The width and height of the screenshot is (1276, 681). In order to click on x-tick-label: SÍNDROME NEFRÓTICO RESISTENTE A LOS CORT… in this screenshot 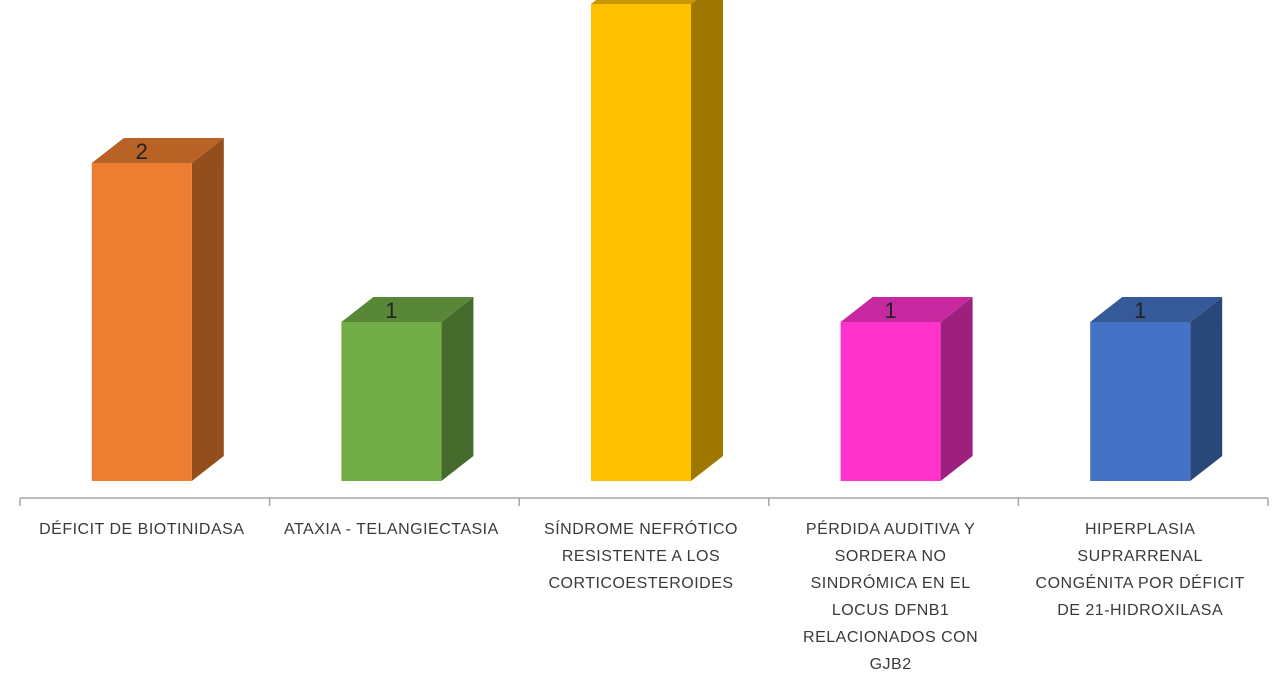, I will do `click(641, 556)`.